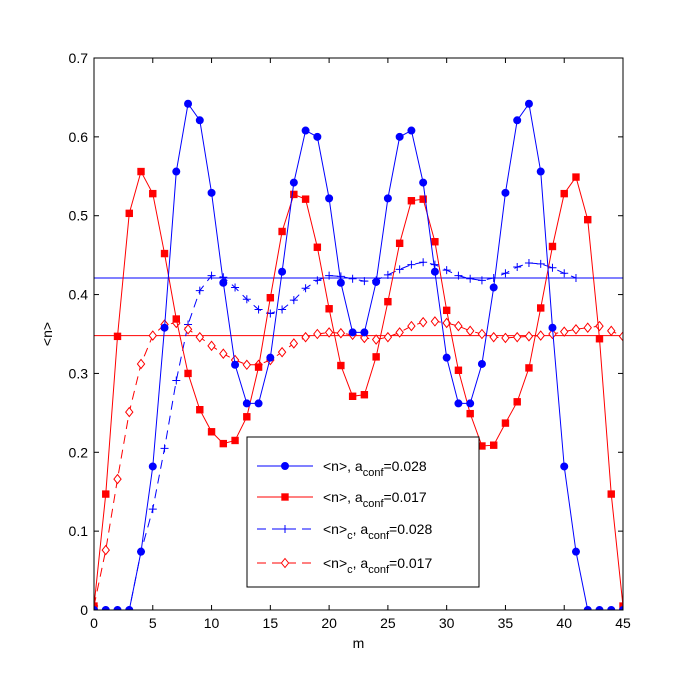  What do you see at coordinates (388, 623) in the screenshot?
I see `x-tick-label: 25` at bounding box center [388, 623].